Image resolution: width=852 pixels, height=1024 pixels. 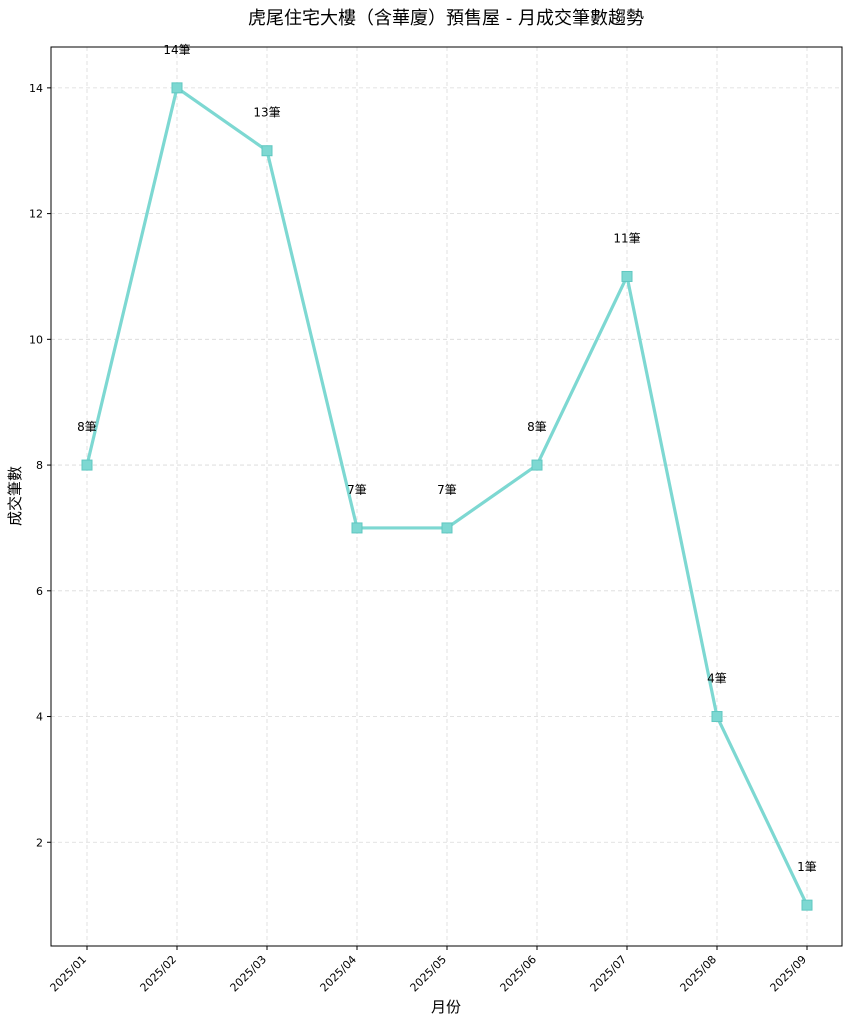 What do you see at coordinates (699, 974) in the screenshot?
I see `x-tick-label: 2025/08` at bounding box center [699, 974].